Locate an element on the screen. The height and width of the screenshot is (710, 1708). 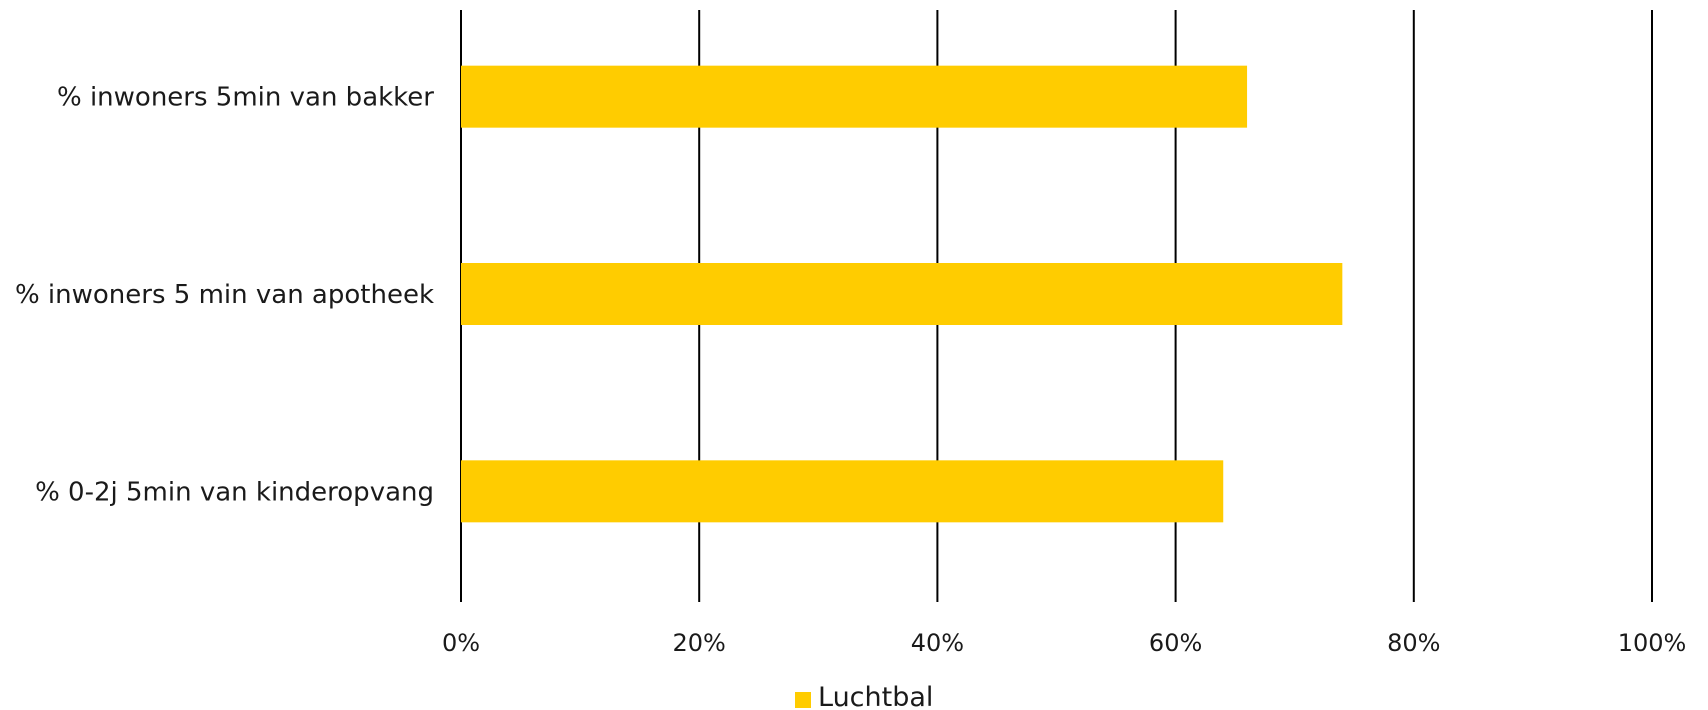
legend: Luchtbal is located at coordinates (864, 696).